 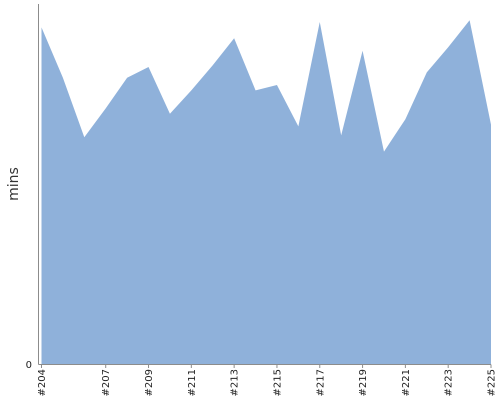 I want to click on y-ticks: 0, so click(x=29, y=365).